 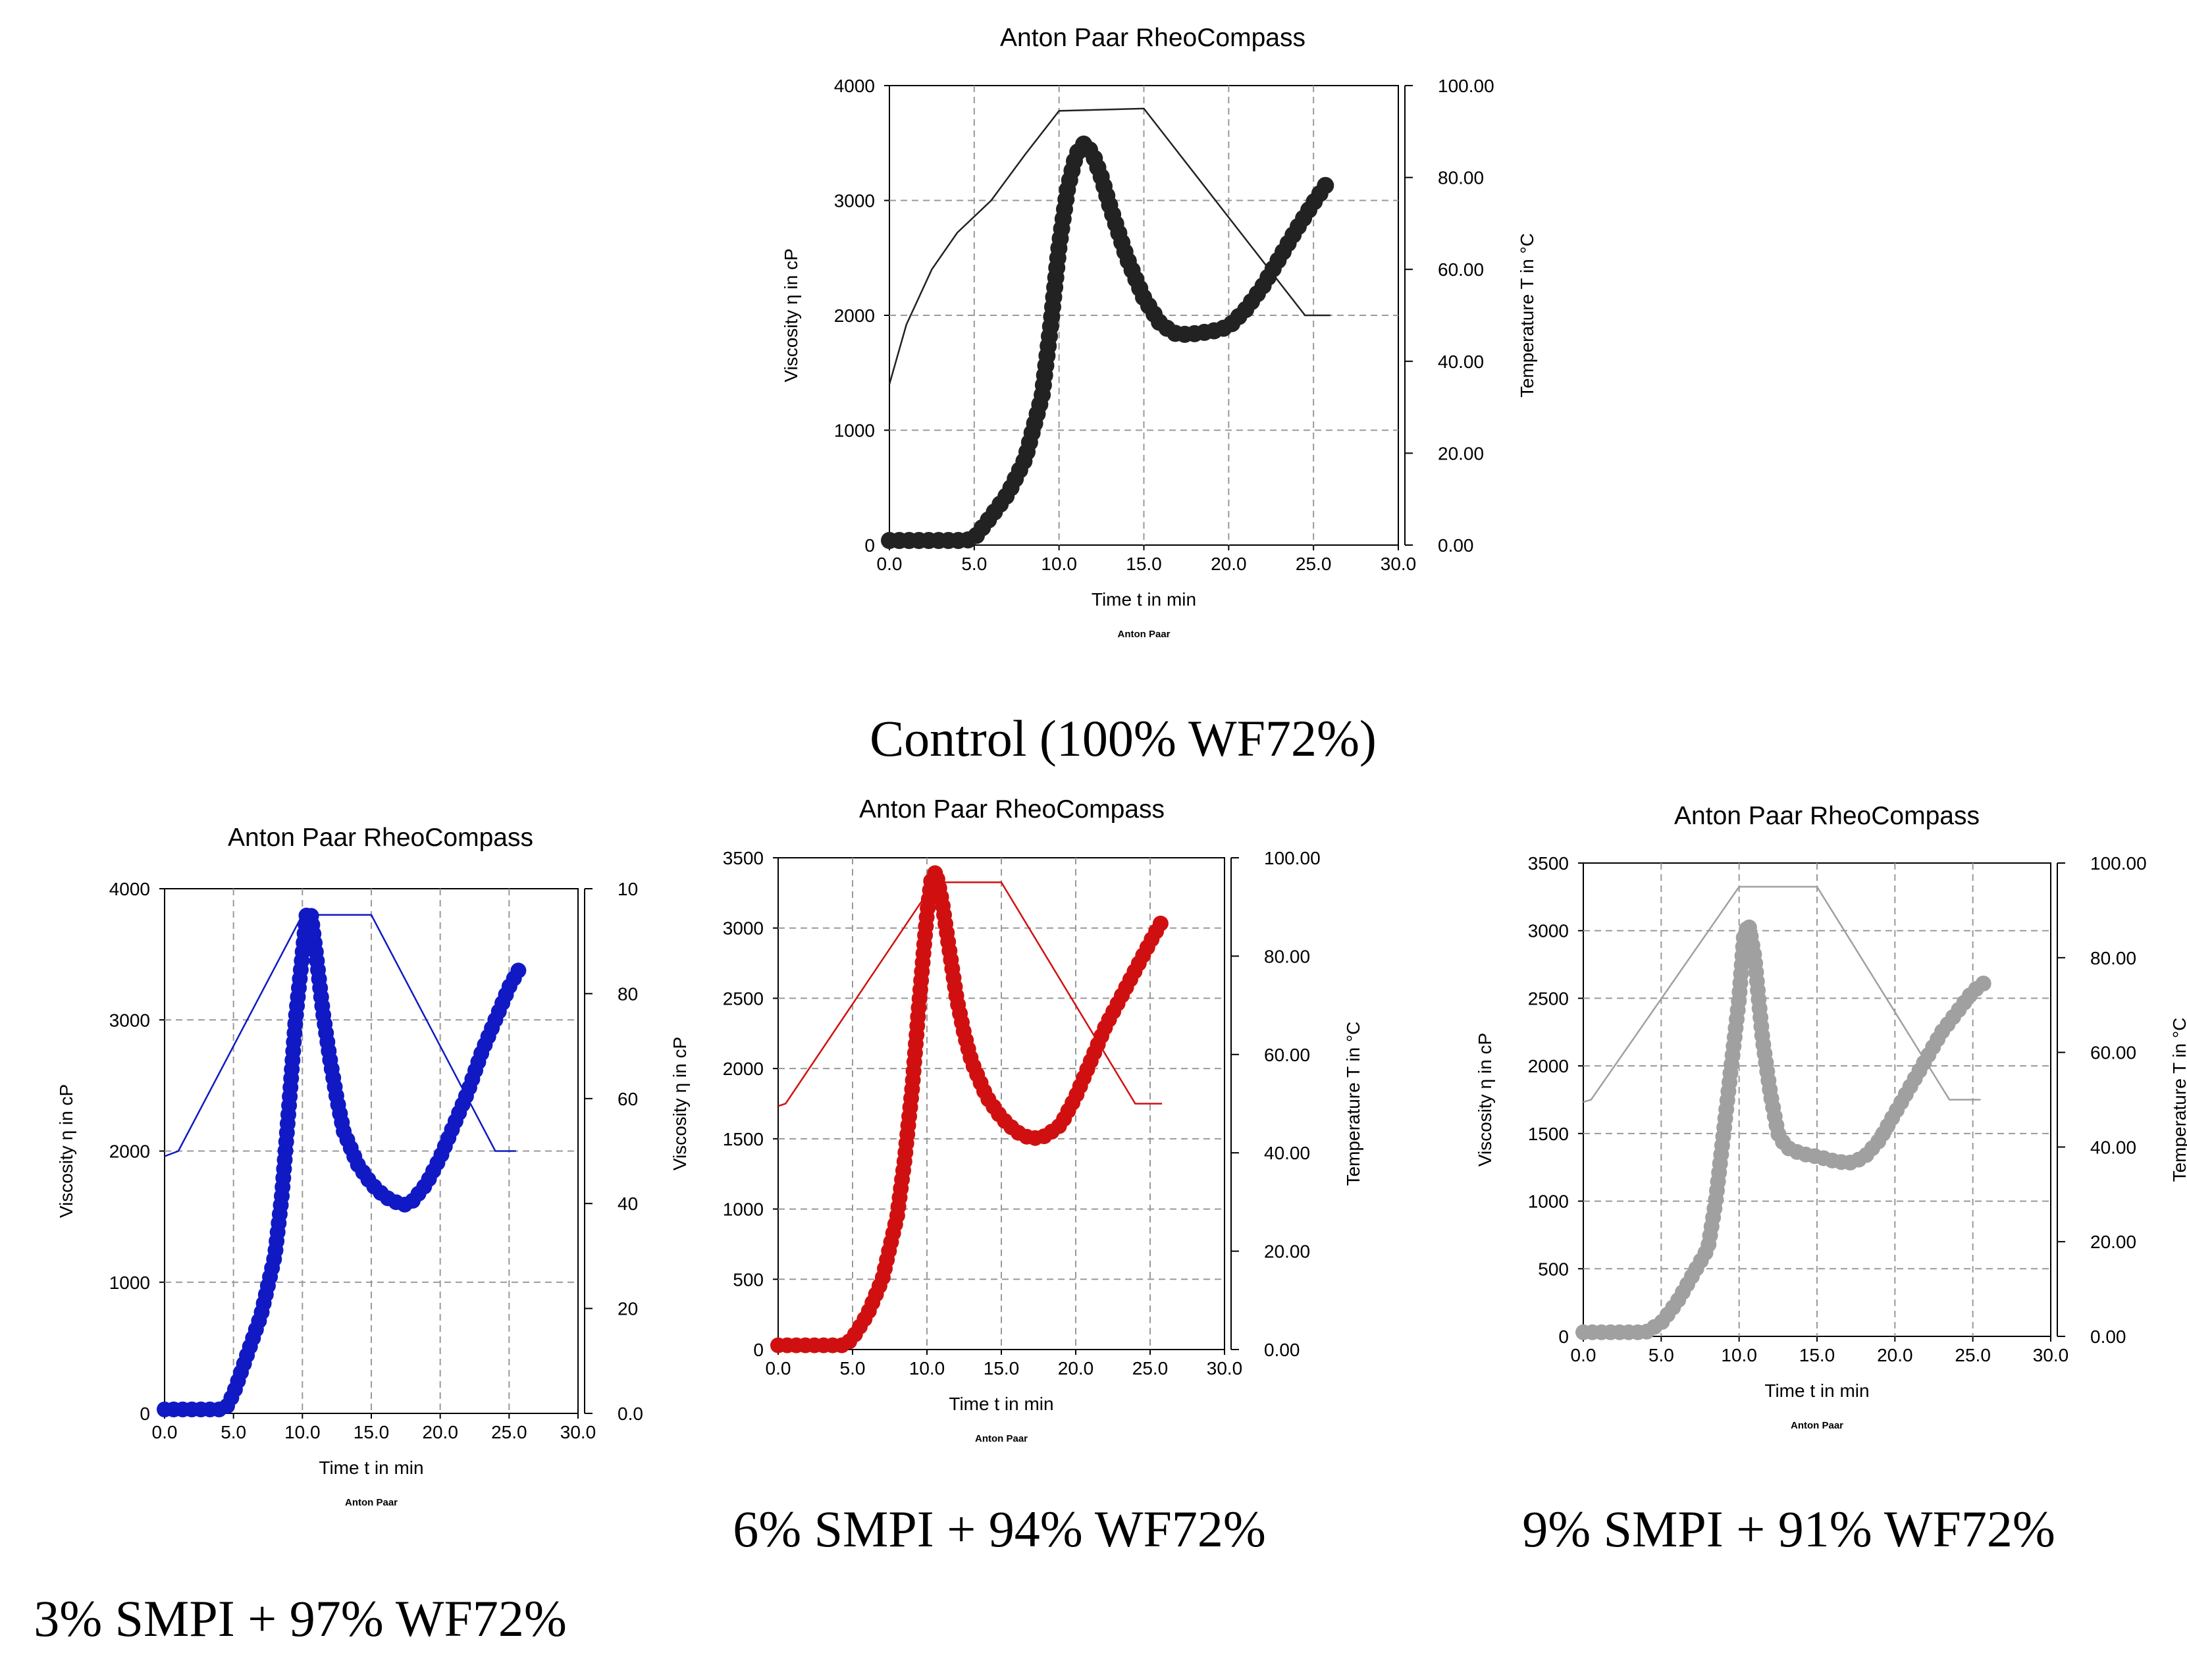 What do you see at coordinates (628, 889) in the screenshot?
I see `y2-tick-label: 10` at bounding box center [628, 889].